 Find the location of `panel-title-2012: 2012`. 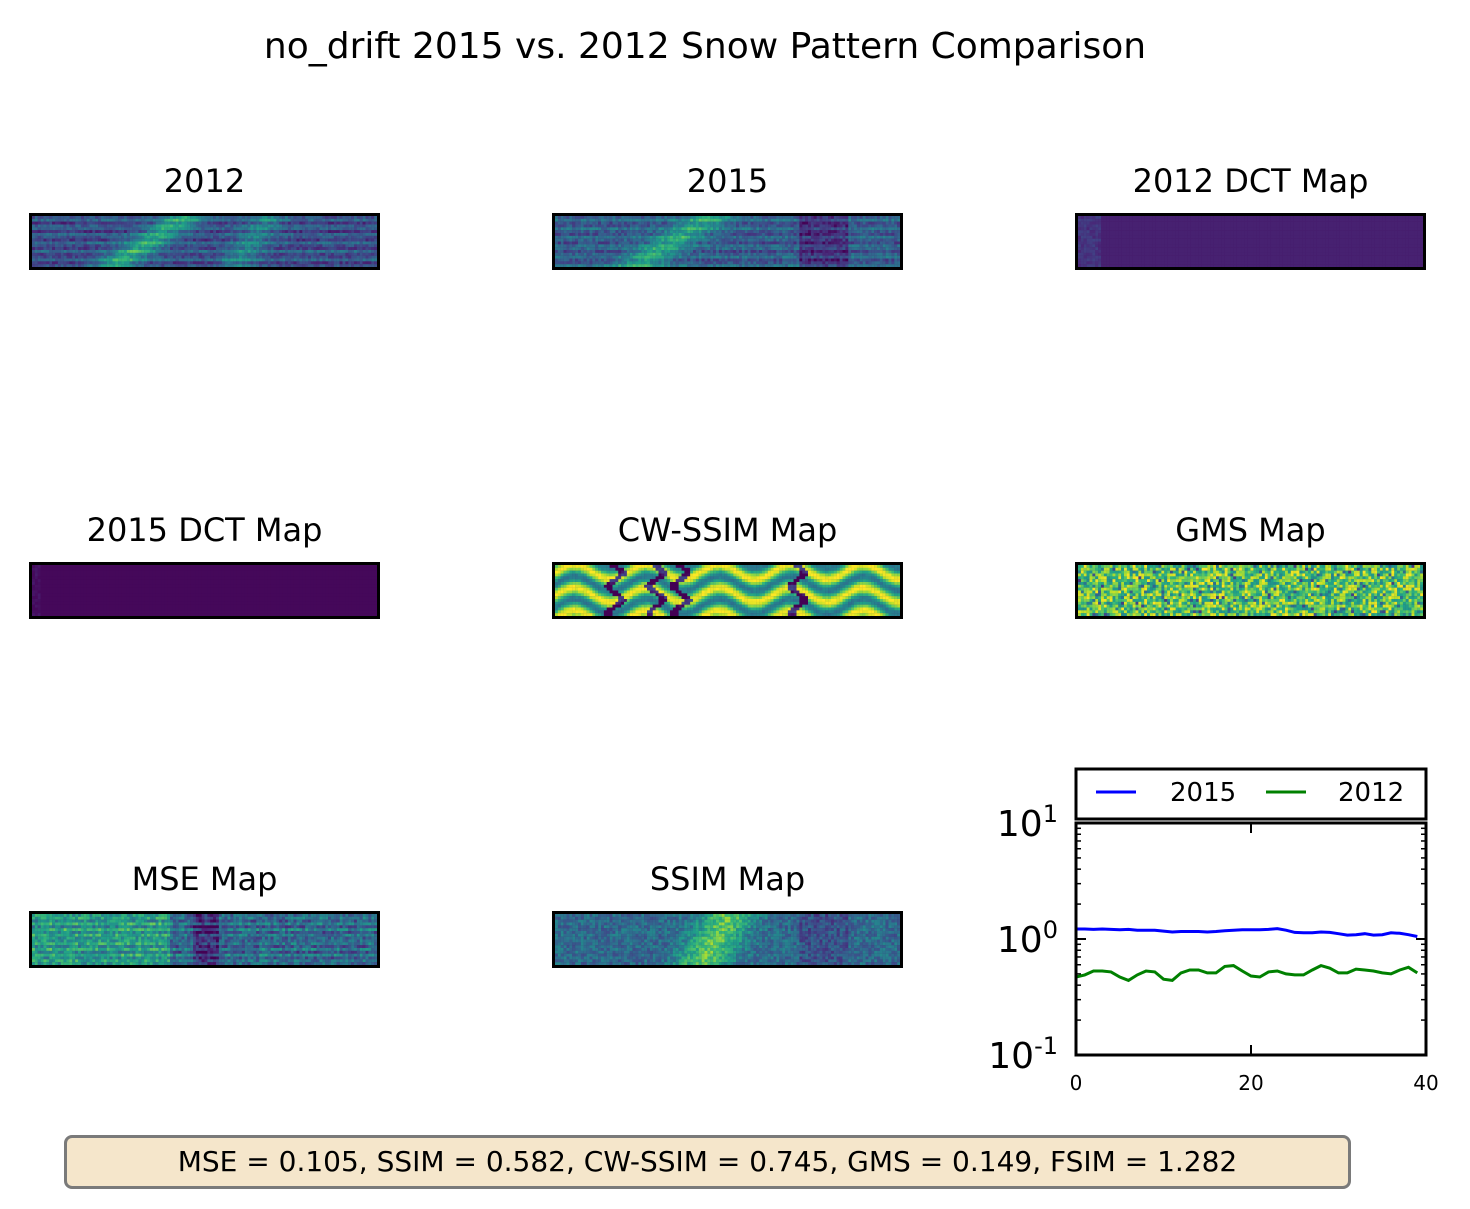

panel-title-2012: 2012 is located at coordinates (204, 181).